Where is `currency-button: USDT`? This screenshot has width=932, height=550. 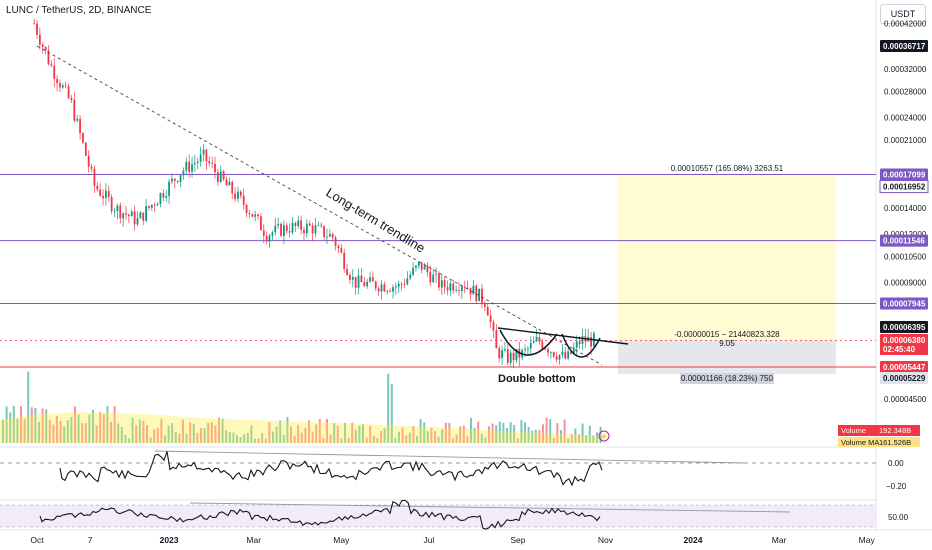
currency-button: USDT is located at coordinates (903, 14).